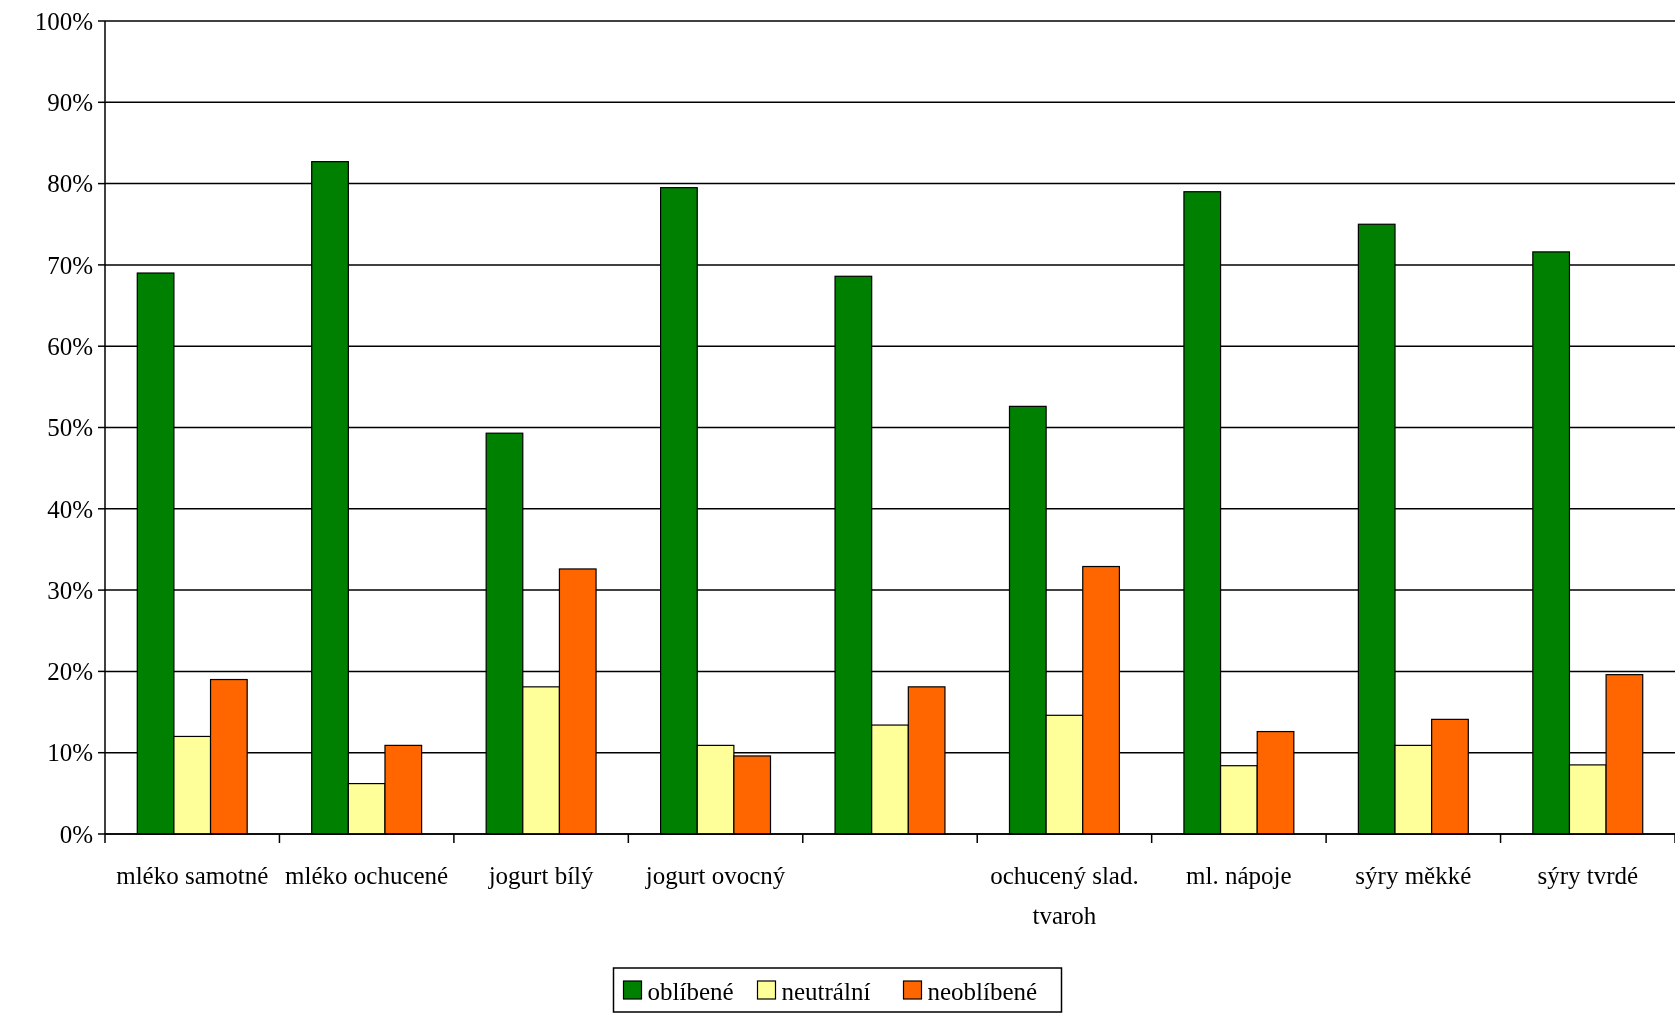 This screenshot has height=1018, width=1675. I want to click on y-tick-label: 90%, so click(70, 103).